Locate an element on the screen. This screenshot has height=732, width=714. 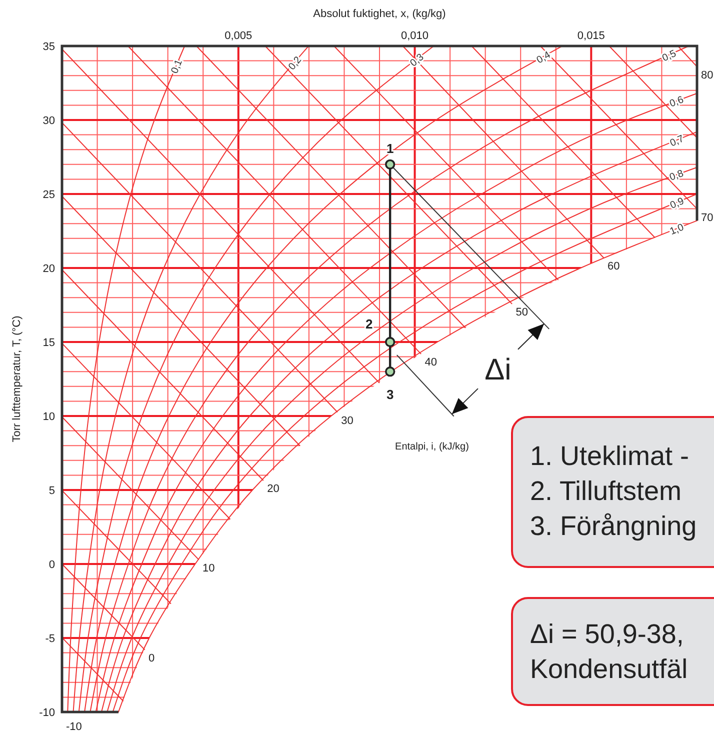
x-axis-title: Absolut fuktighet, x, (kg/kg) is located at coordinates (379, 14).